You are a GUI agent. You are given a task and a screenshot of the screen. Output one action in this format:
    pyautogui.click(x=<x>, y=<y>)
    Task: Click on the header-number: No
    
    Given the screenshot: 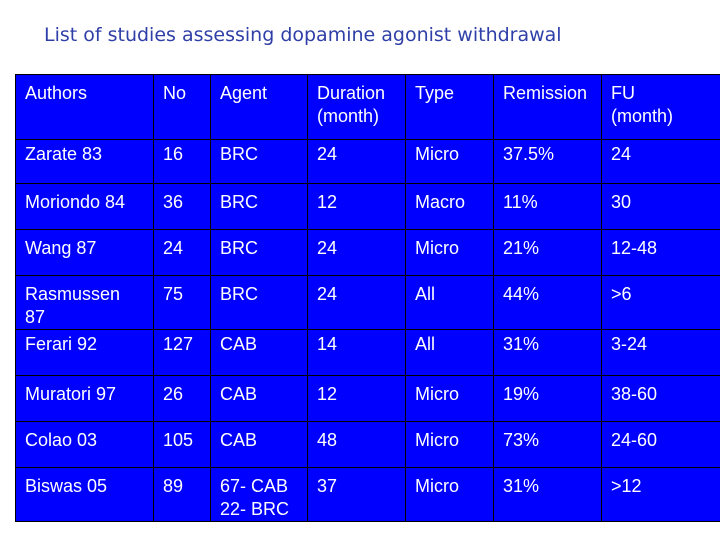 What is the action you would take?
    pyautogui.click(x=182, y=107)
    